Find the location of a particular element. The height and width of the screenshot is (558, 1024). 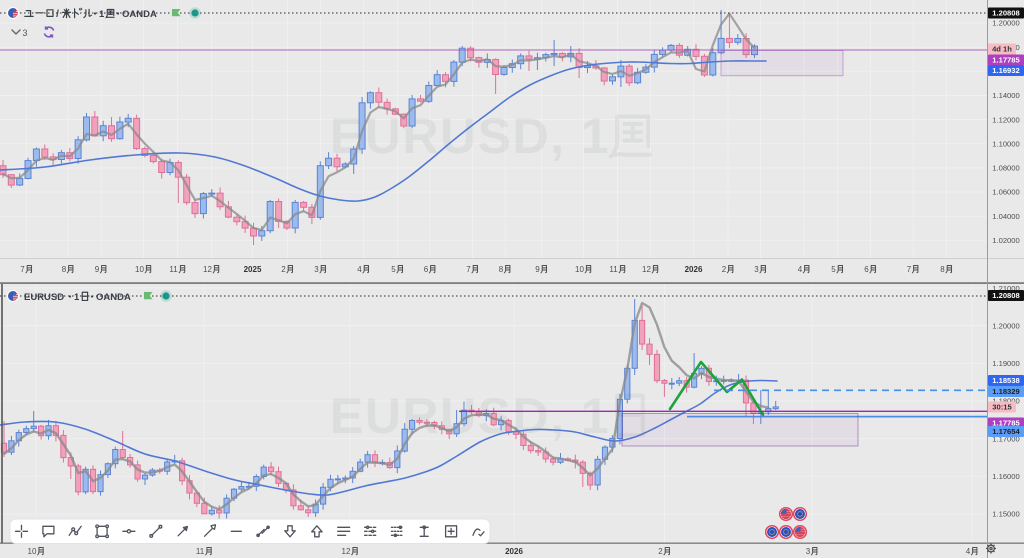

svg-text: 1.17654 is located at coordinates (1006, 431).